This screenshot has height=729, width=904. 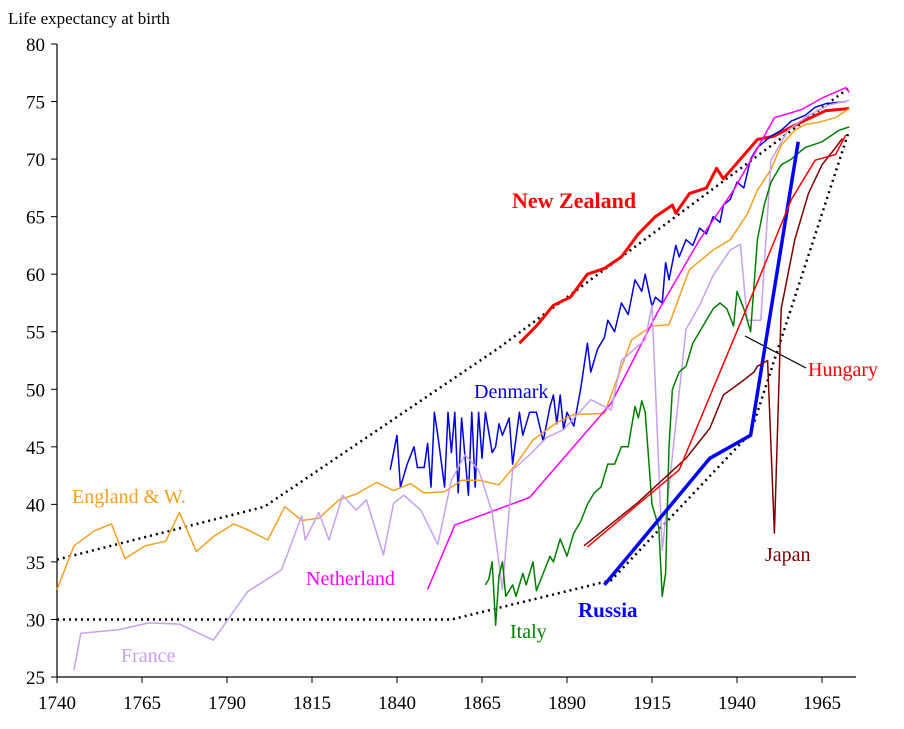 I want to click on y-tick-label: 25, so click(x=35, y=678).